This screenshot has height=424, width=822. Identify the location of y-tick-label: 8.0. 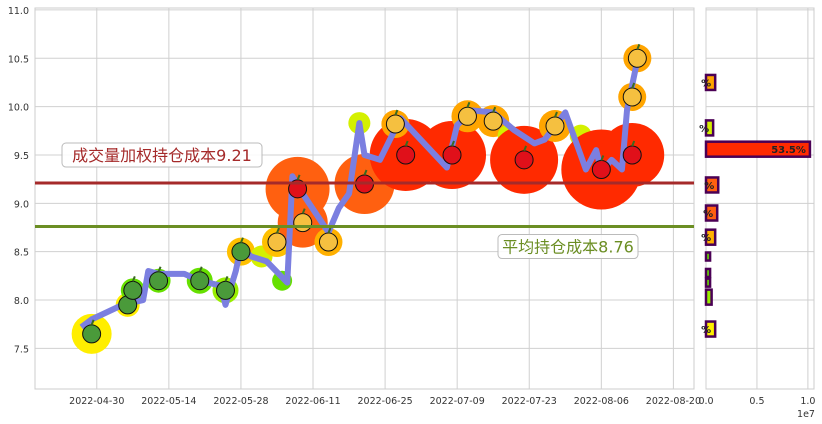
(21, 301).